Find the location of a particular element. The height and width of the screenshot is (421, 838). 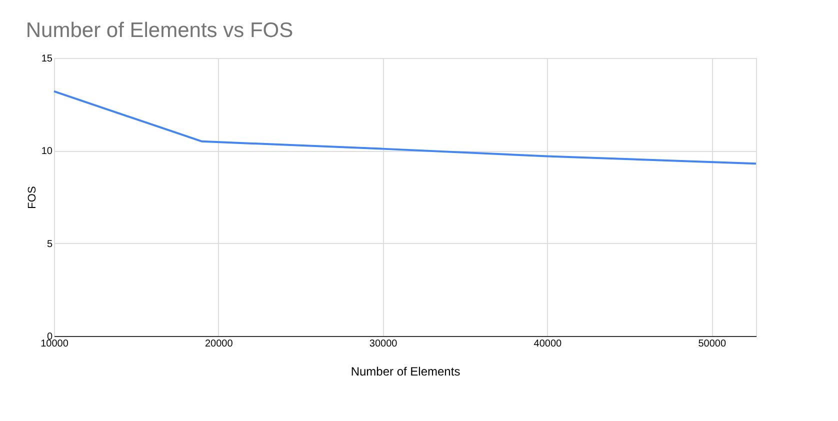

y-tick-label: 15 is located at coordinates (47, 59).